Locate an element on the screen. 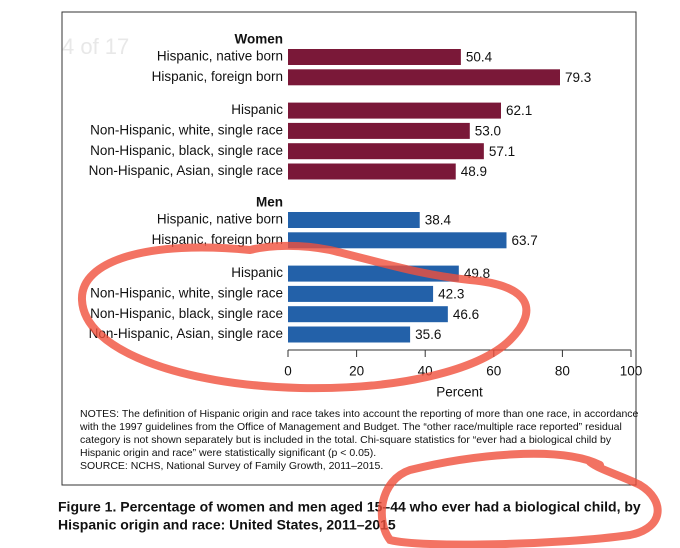 This screenshot has width=680, height=548. value-label: 35.6 is located at coordinates (428, 334).